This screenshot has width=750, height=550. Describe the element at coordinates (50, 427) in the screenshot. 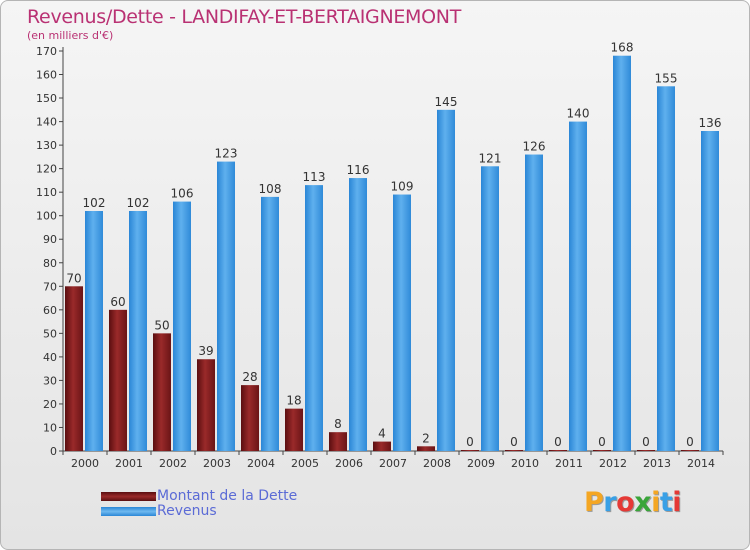

I see `y-tick-label: 10` at that location.